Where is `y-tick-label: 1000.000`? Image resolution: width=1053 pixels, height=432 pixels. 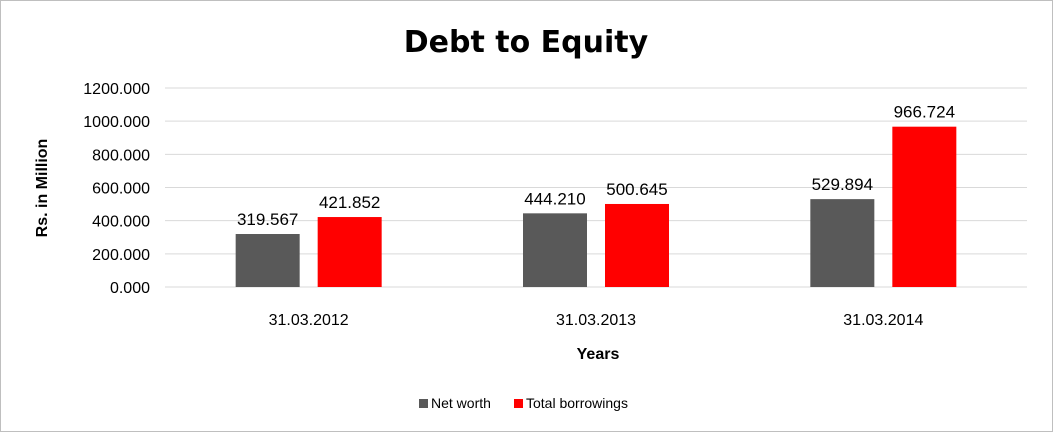
y-tick-label: 1000.000 is located at coordinates (116, 122).